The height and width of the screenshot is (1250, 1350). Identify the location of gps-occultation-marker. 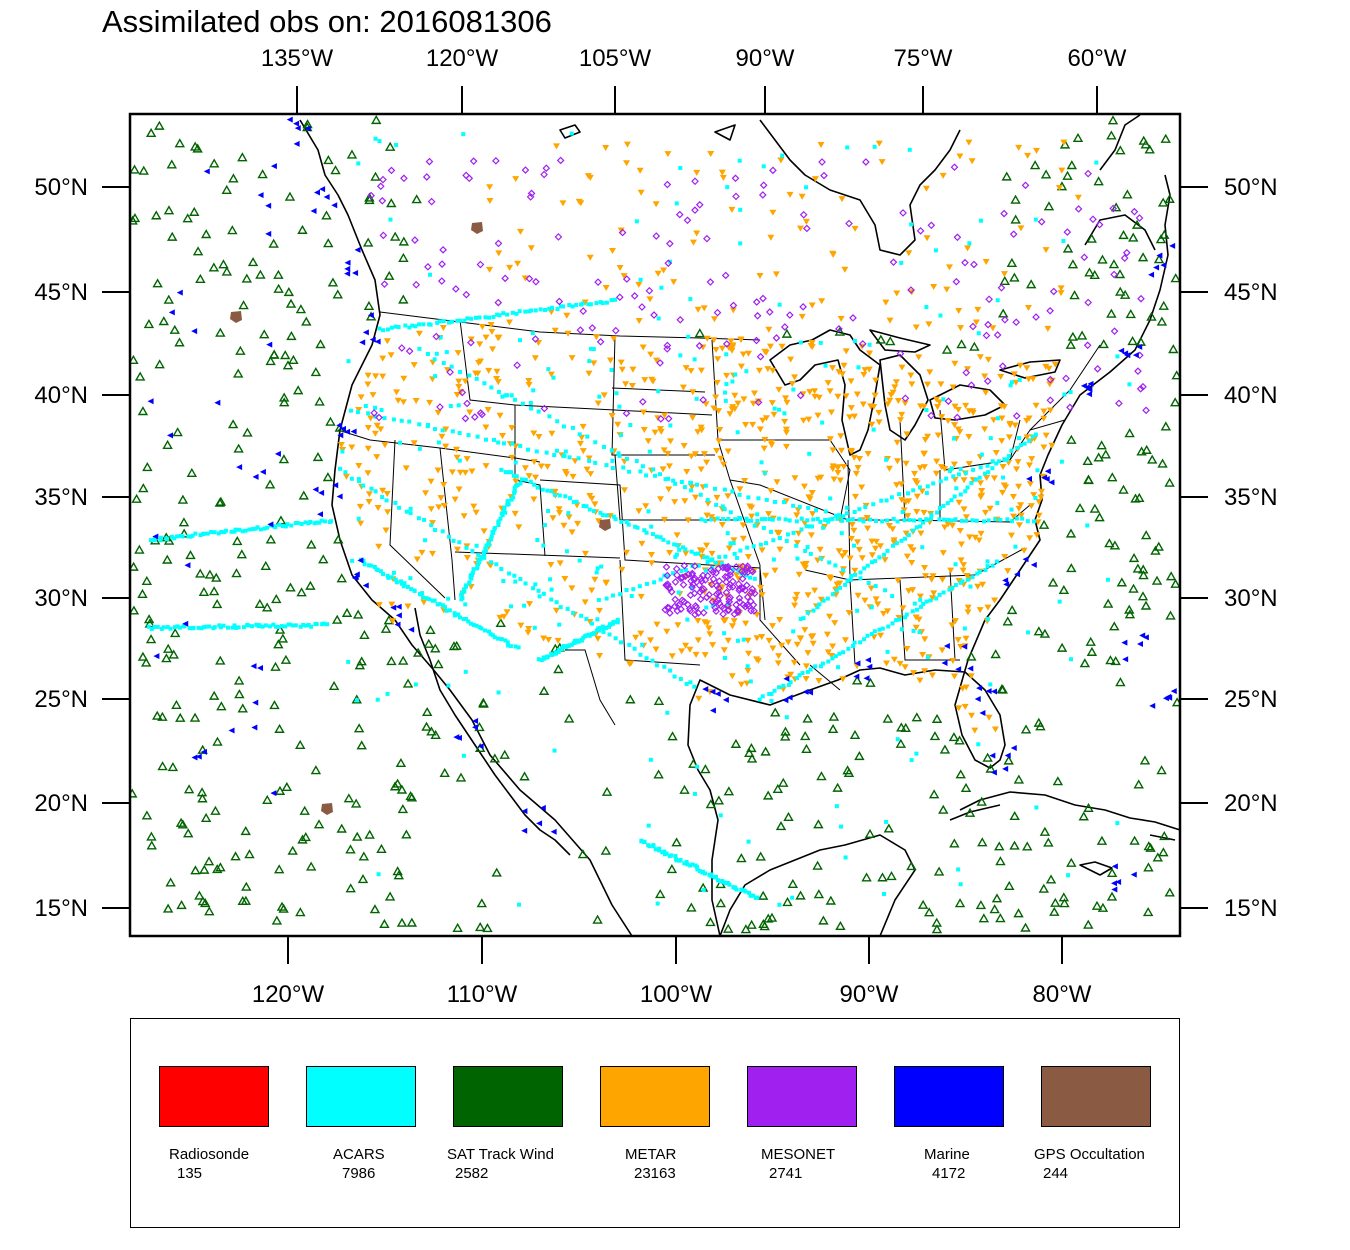
(327, 809).